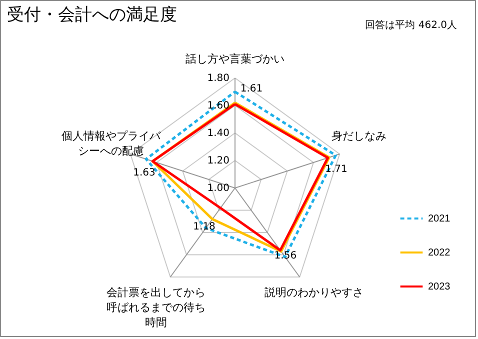 The width and height of the screenshot is (478, 339). I want to click on y-tick-label: 1.40, so click(218, 133).